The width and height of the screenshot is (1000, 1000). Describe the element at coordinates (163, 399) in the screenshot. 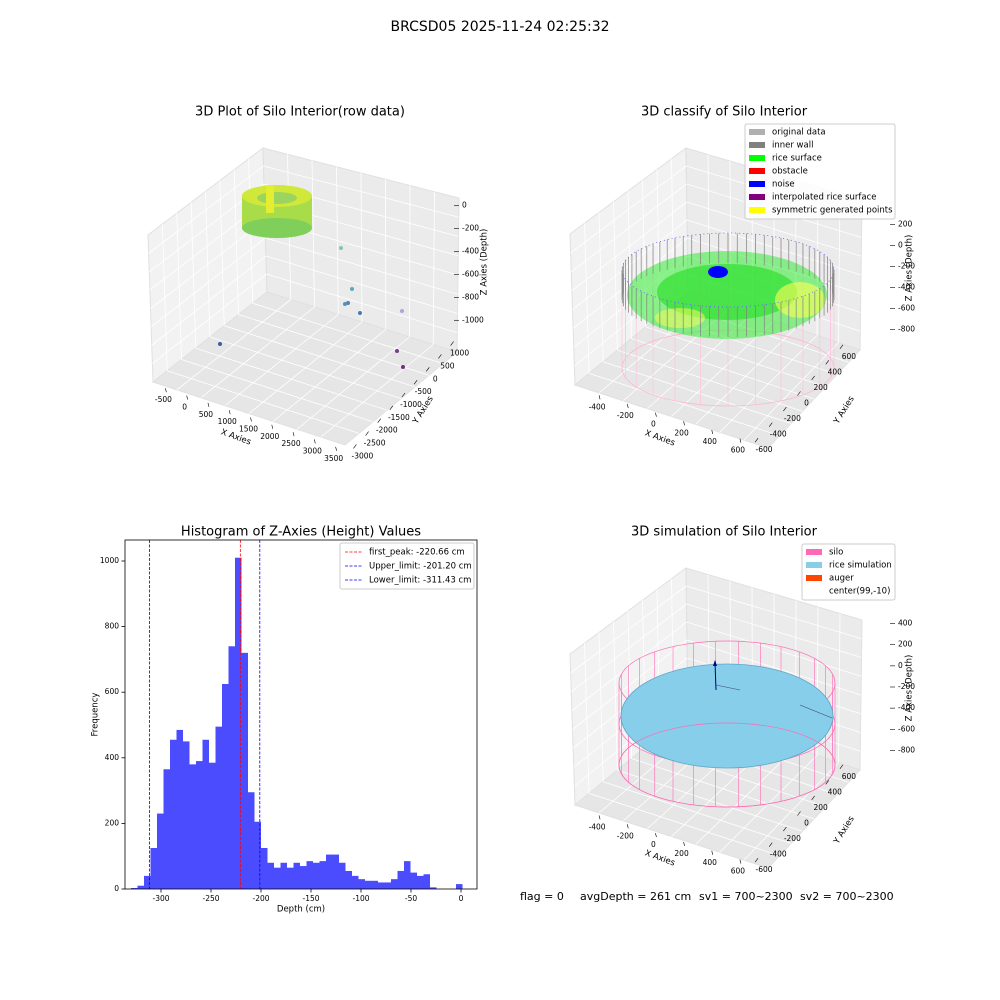

I see `x-tick-label: -500` at that location.